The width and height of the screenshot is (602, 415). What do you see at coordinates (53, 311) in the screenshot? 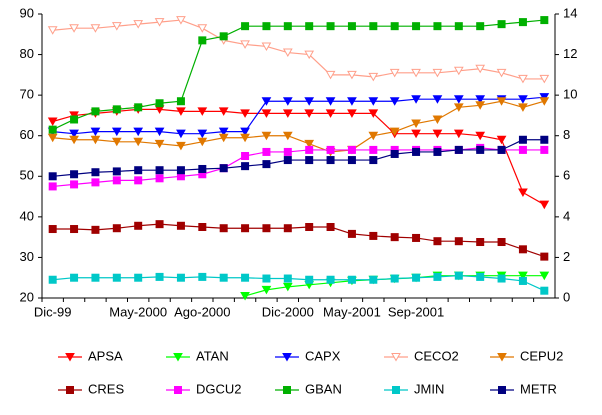
I see `x-tick-label: Dic-99` at bounding box center [53, 311].